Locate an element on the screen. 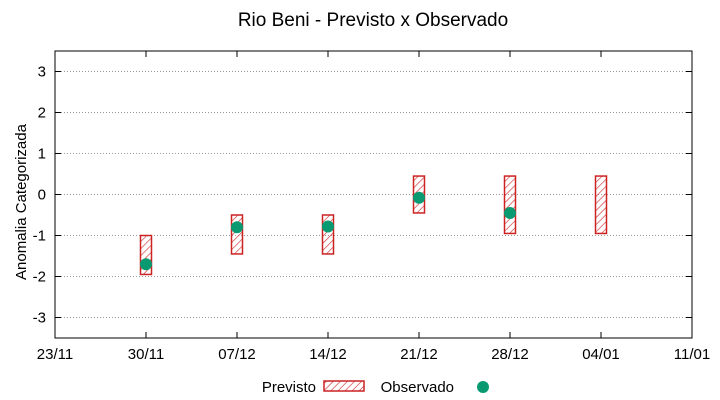 The image size is (720, 400). chart-title: Rio Beni - Previsto x Observado is located at coordinates (373, 20).